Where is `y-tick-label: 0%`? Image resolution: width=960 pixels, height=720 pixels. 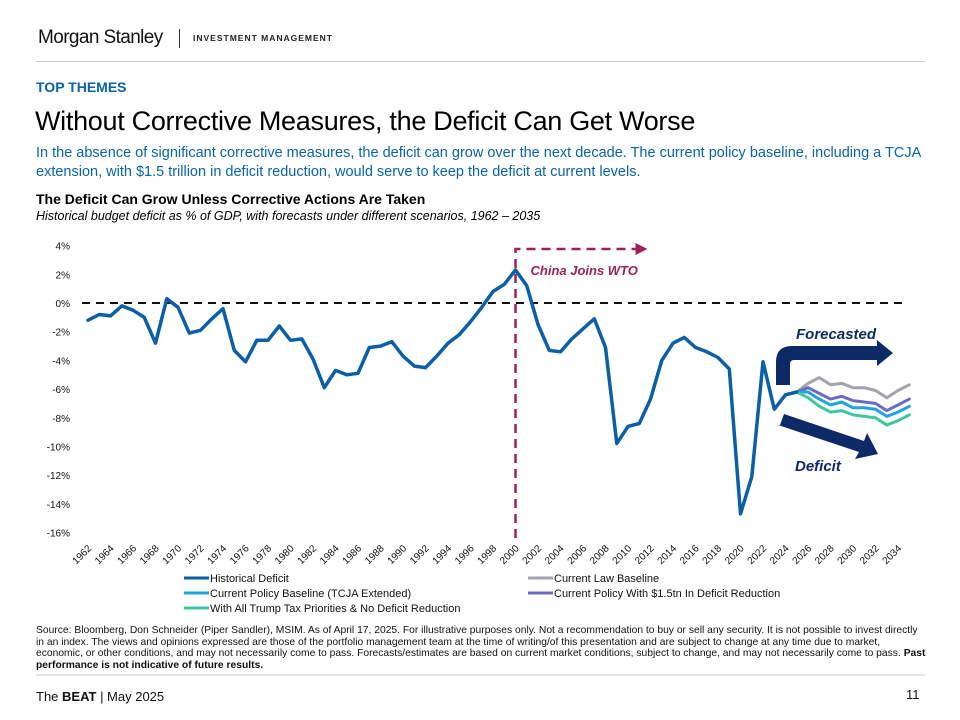 y-tick-label: 0% is located at coordinates (63, 304).